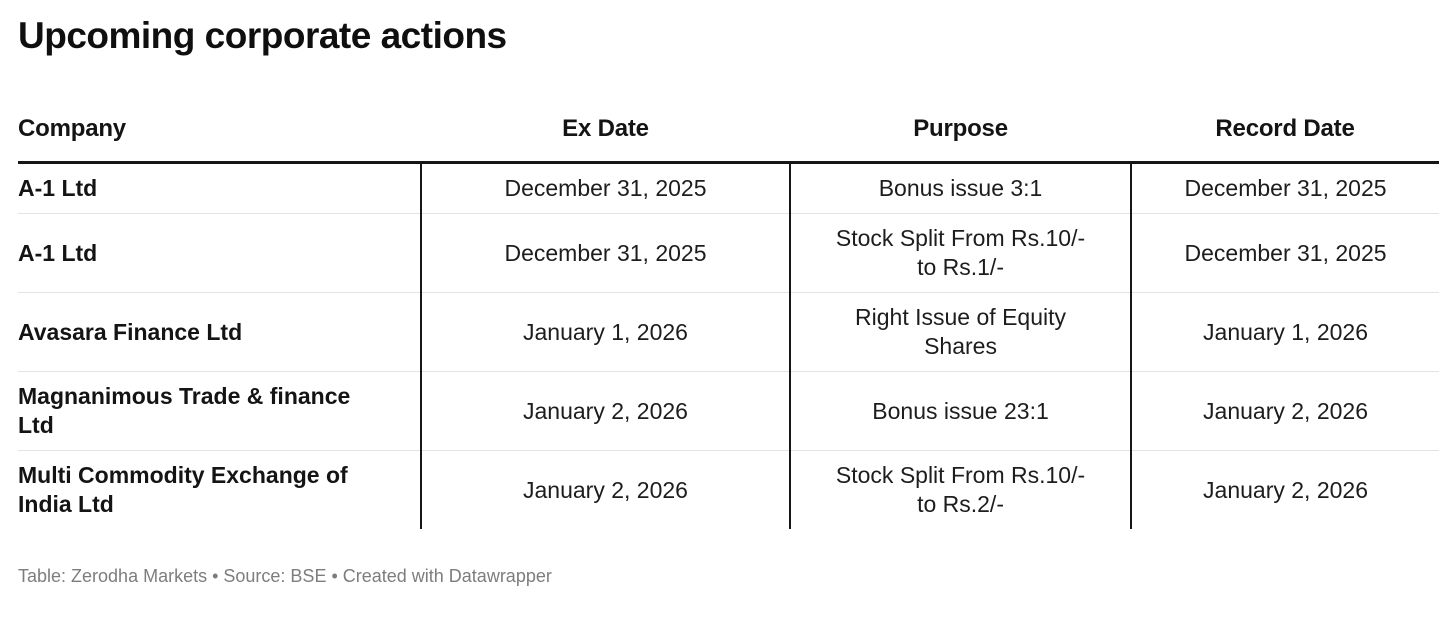  I want to click on column-header-record-date: Record Date, so click(1285, 136).